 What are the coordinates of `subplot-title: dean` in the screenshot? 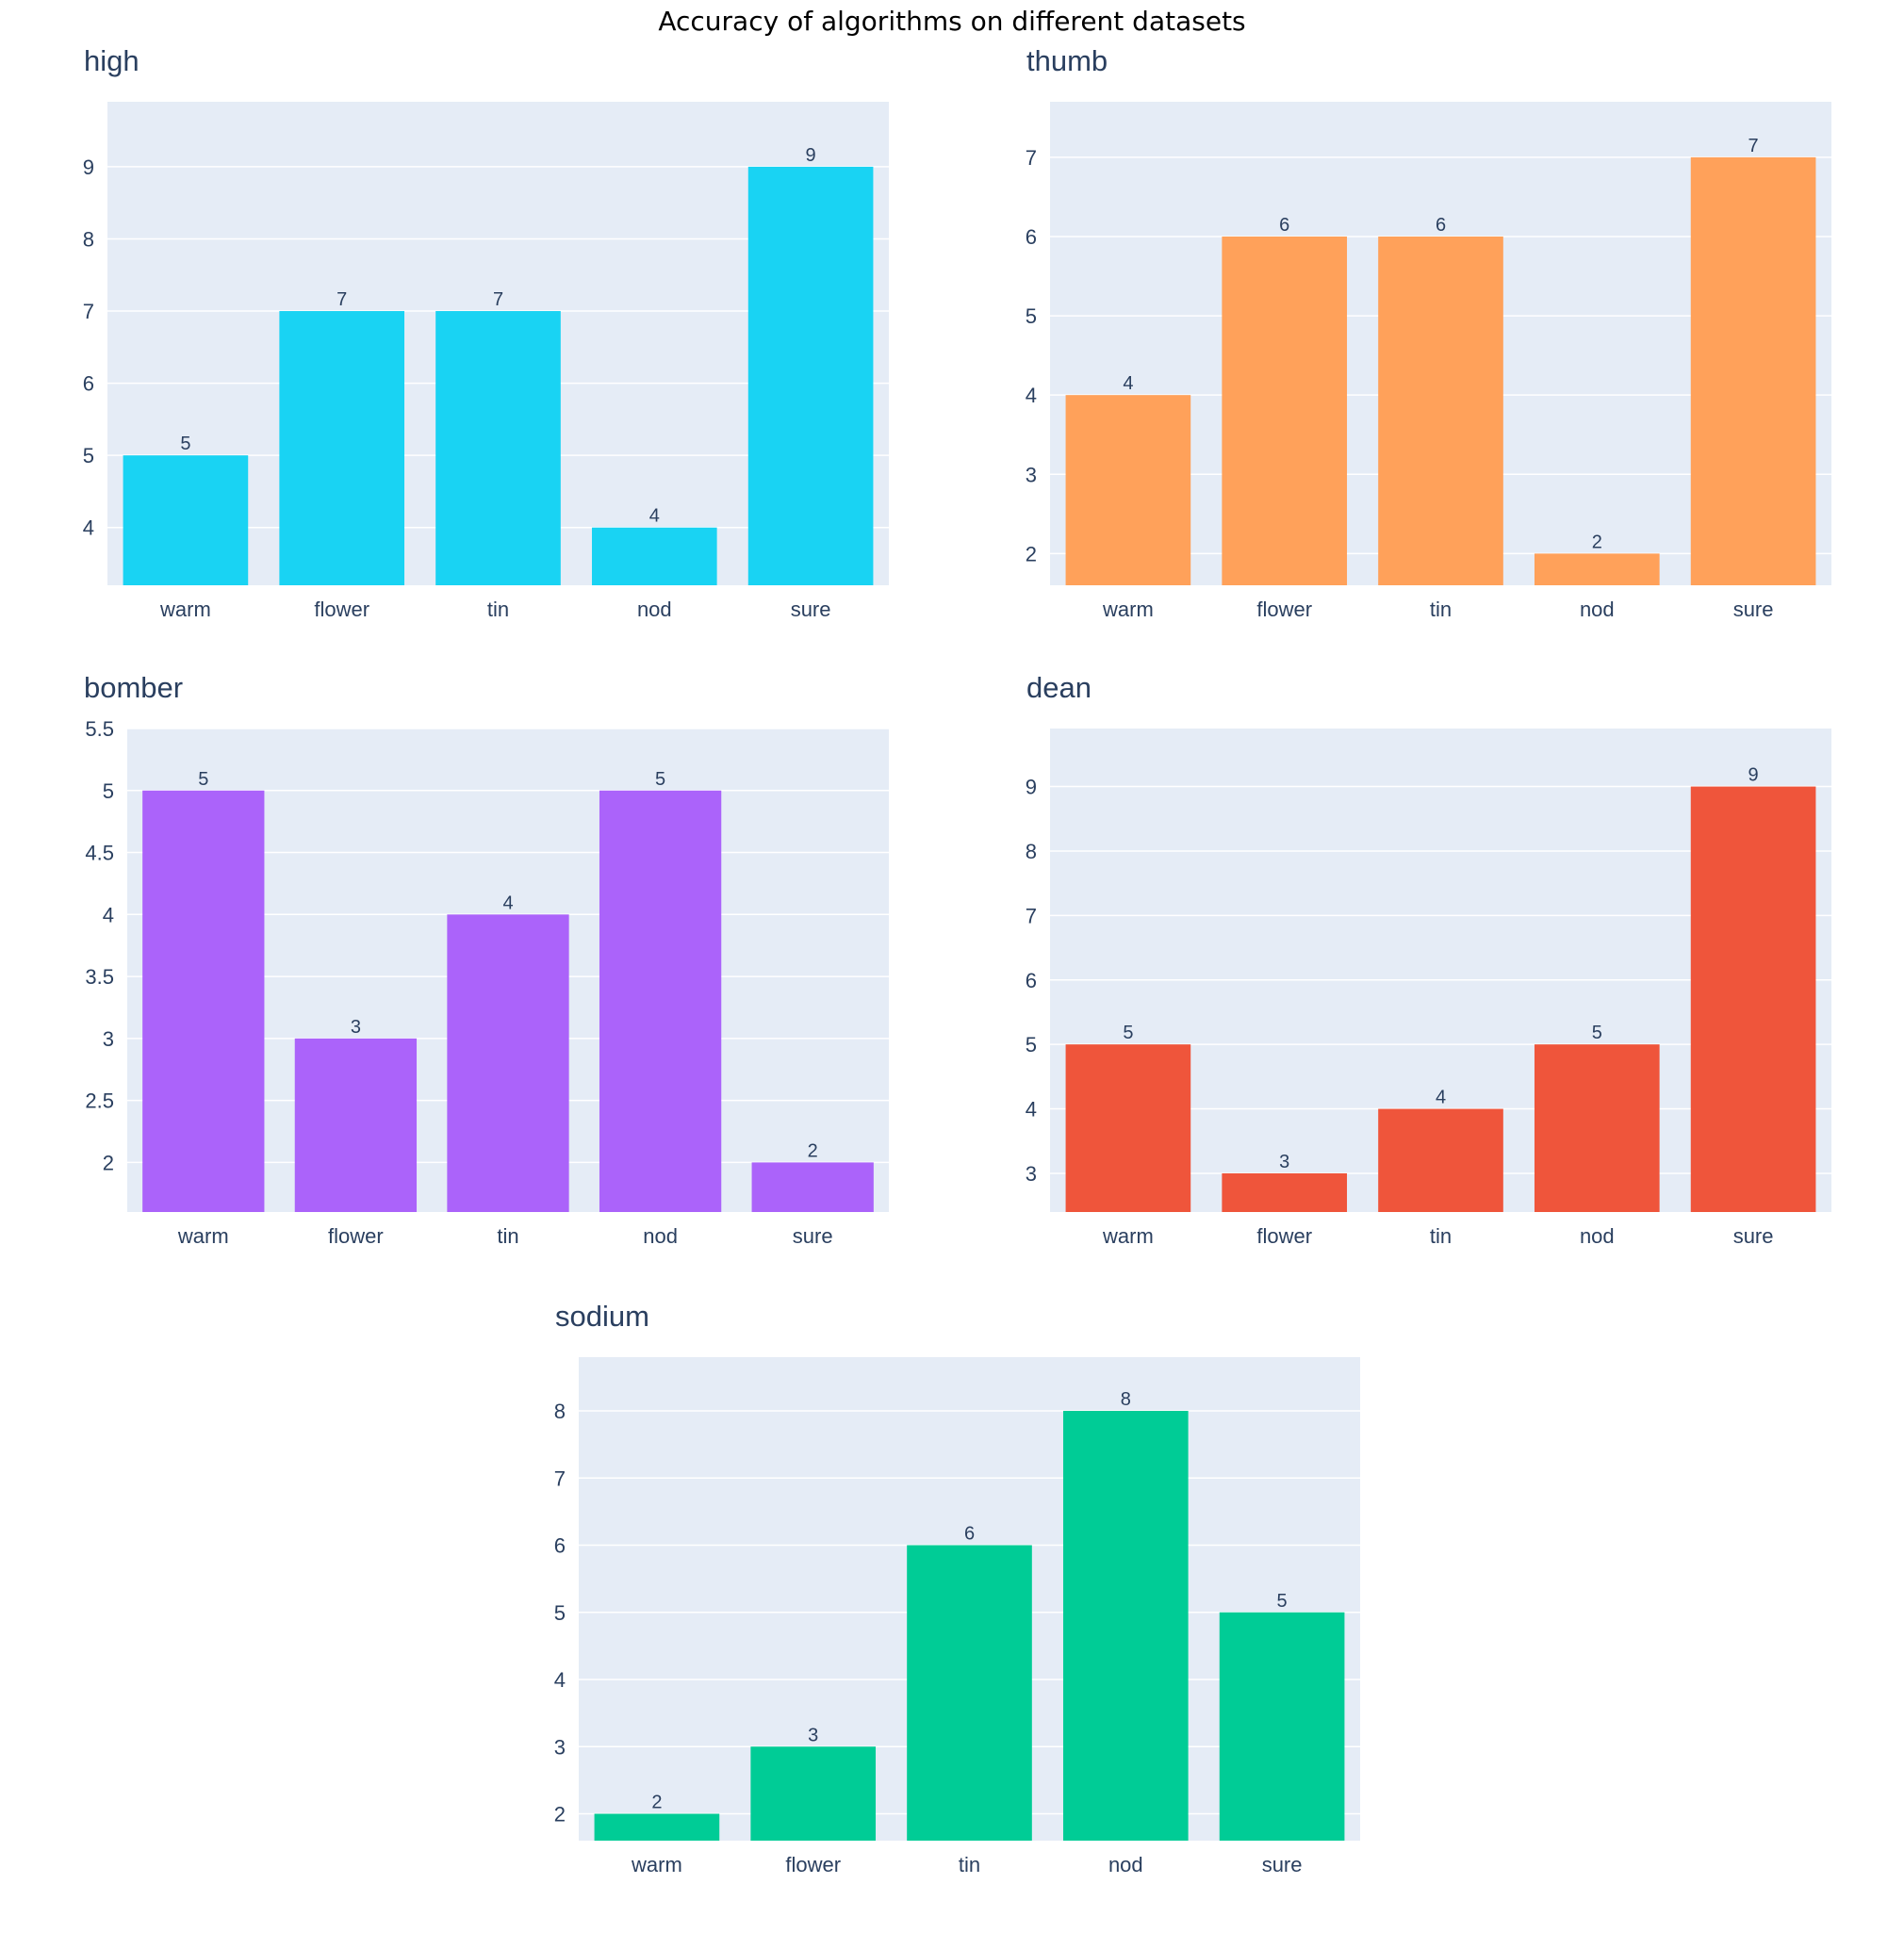 It's located at (1059, 687).